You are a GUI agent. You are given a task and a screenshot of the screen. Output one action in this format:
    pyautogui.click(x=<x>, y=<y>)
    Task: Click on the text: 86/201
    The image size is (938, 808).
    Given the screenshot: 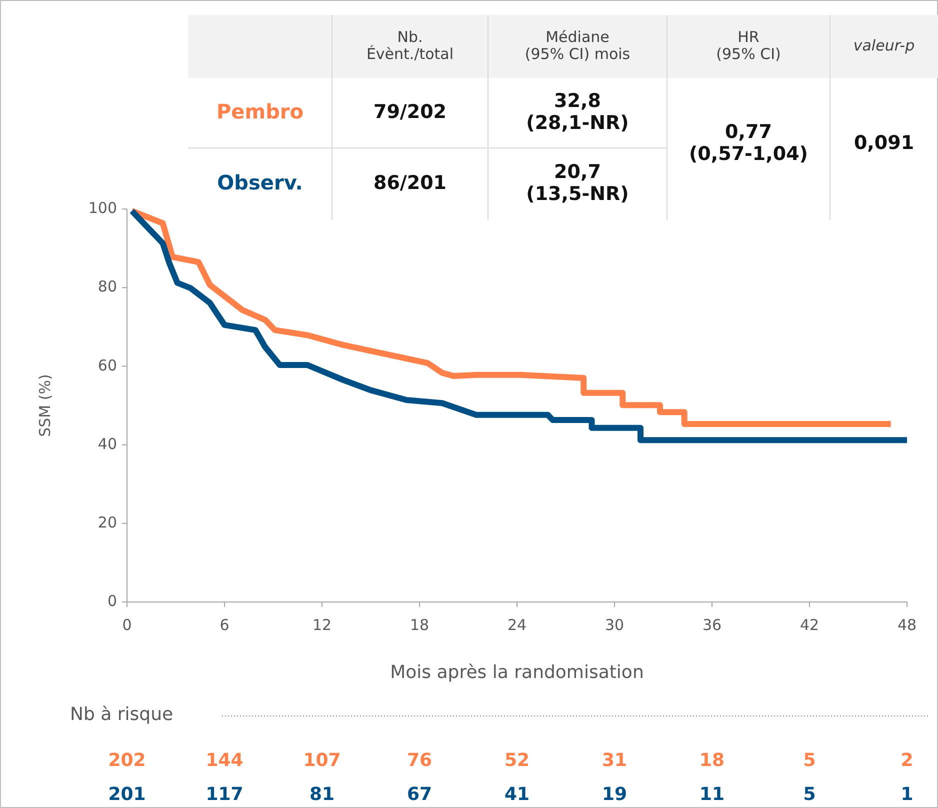 What is the action you would take?
    pyautogui.click(x=410, y=183)
    